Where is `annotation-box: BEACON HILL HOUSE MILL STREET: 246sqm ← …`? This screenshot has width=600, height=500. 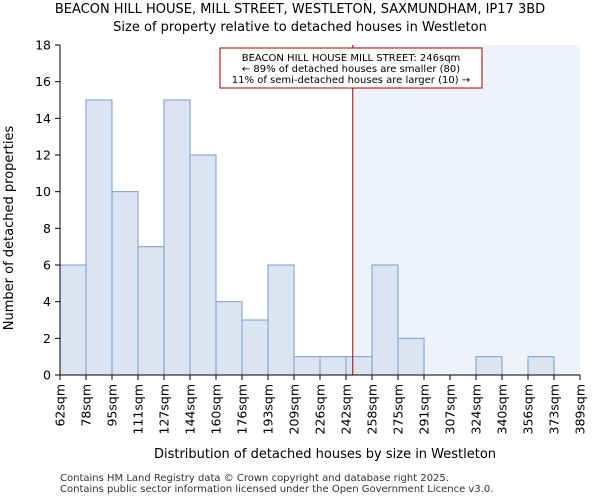
annotation-box: BEACON HILL HOUSE MILL STREET: 246sqm ← … is located at coordinates (351, 68).